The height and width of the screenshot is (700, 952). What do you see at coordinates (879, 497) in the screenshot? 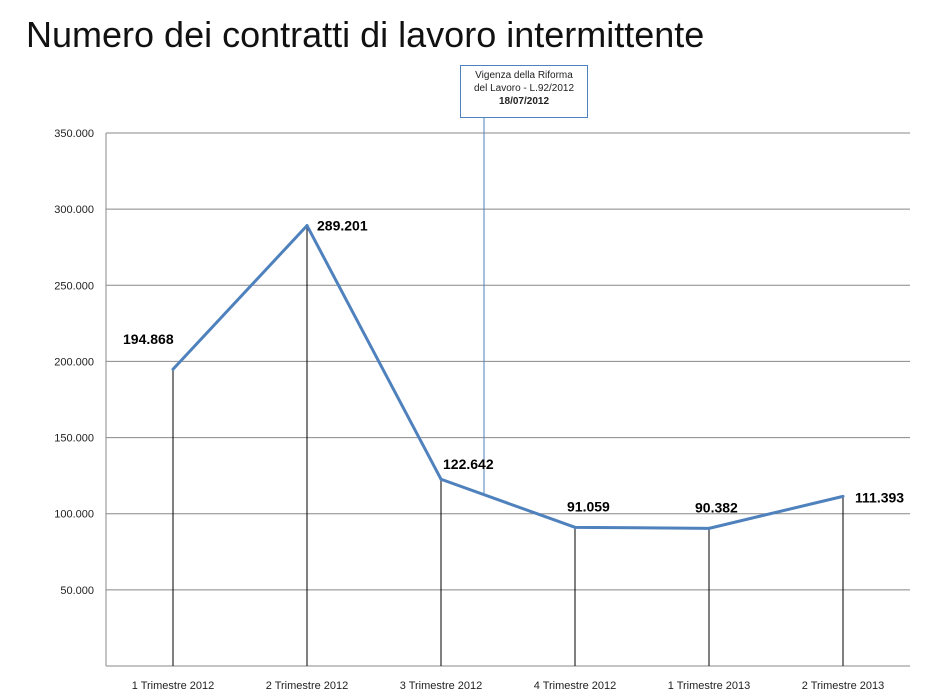
I see `data-label: 111.393` at bounding box center [879, 497].